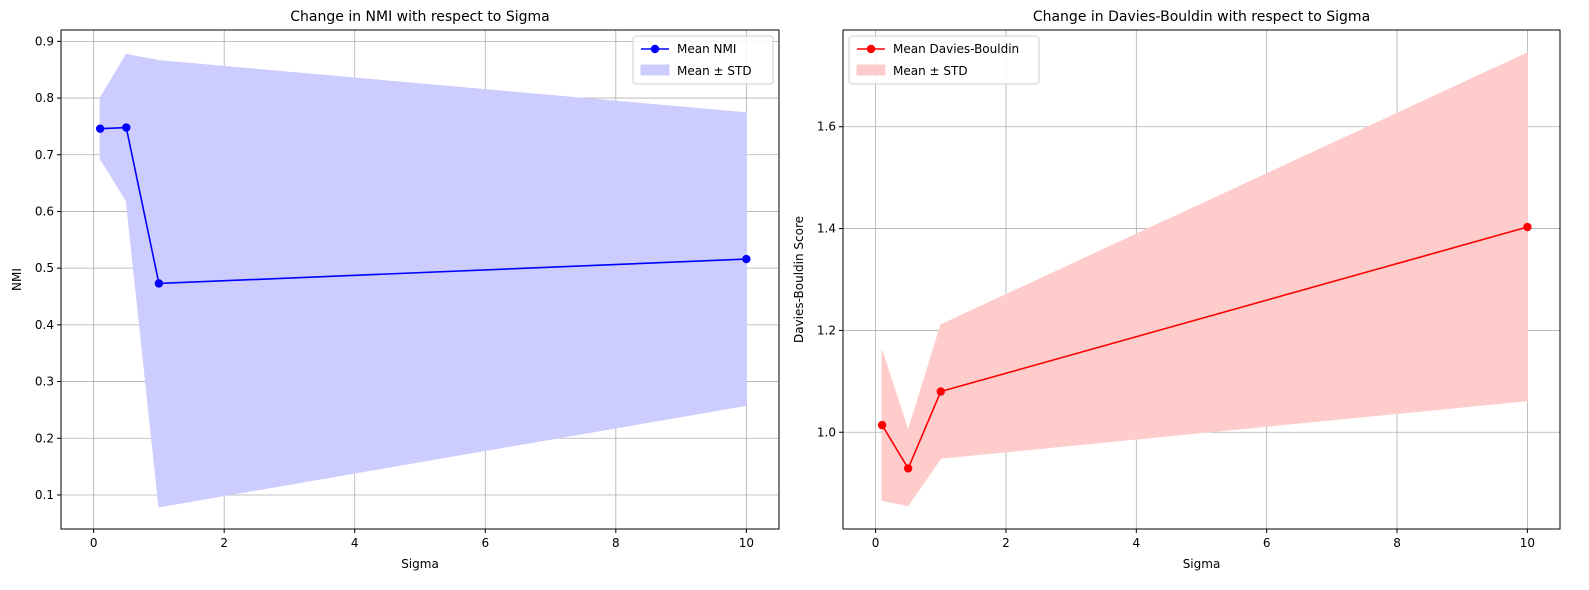 The image size is (1589, 590). What do you see at coordinates (419, 17) in the screenshot?
I see `chart-title: Change in NMI with respect to Sigma` at bounding box center [419, 17].